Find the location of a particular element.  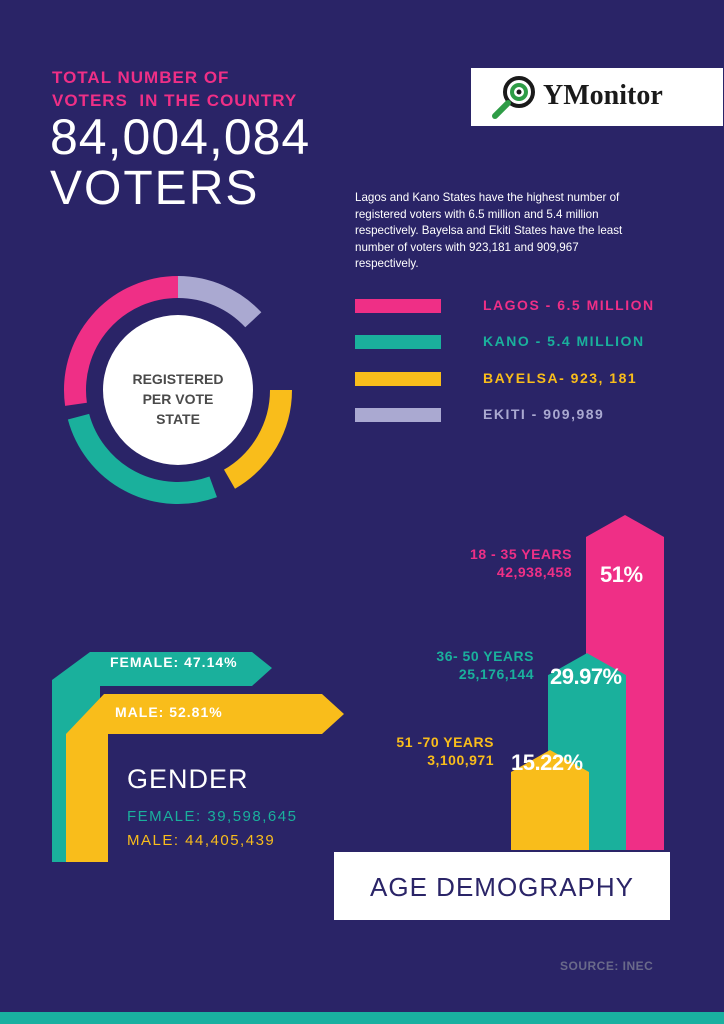

legend-swatch-bayelsa is located at coordinates (398, 379).